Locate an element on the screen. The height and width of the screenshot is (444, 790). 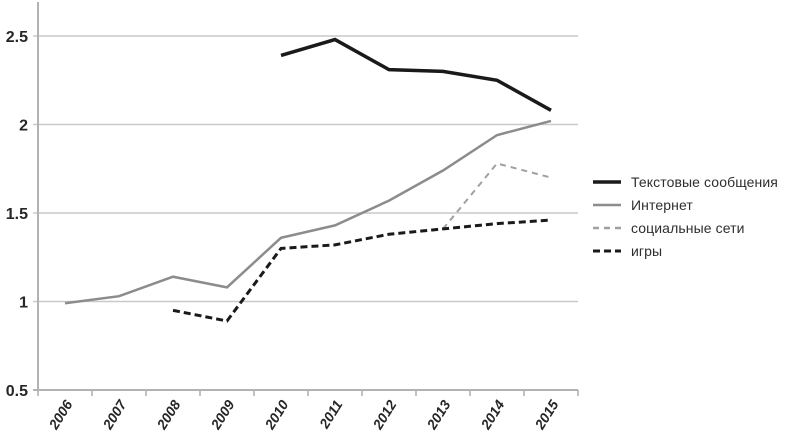
legend-label-games: игры is located at coordinates (647, 250).